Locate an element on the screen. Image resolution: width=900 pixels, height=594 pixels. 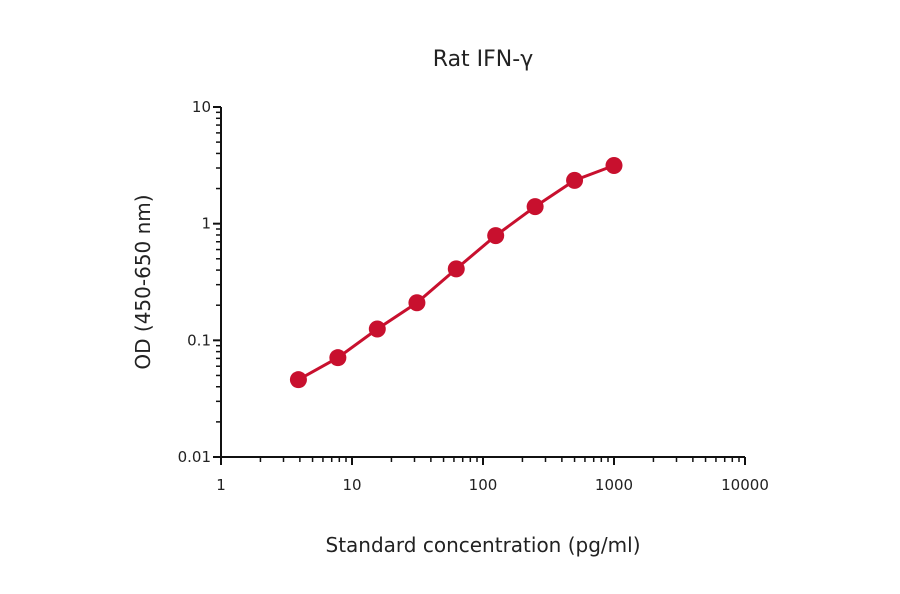
series-marks is located at coordinates (456, 273).